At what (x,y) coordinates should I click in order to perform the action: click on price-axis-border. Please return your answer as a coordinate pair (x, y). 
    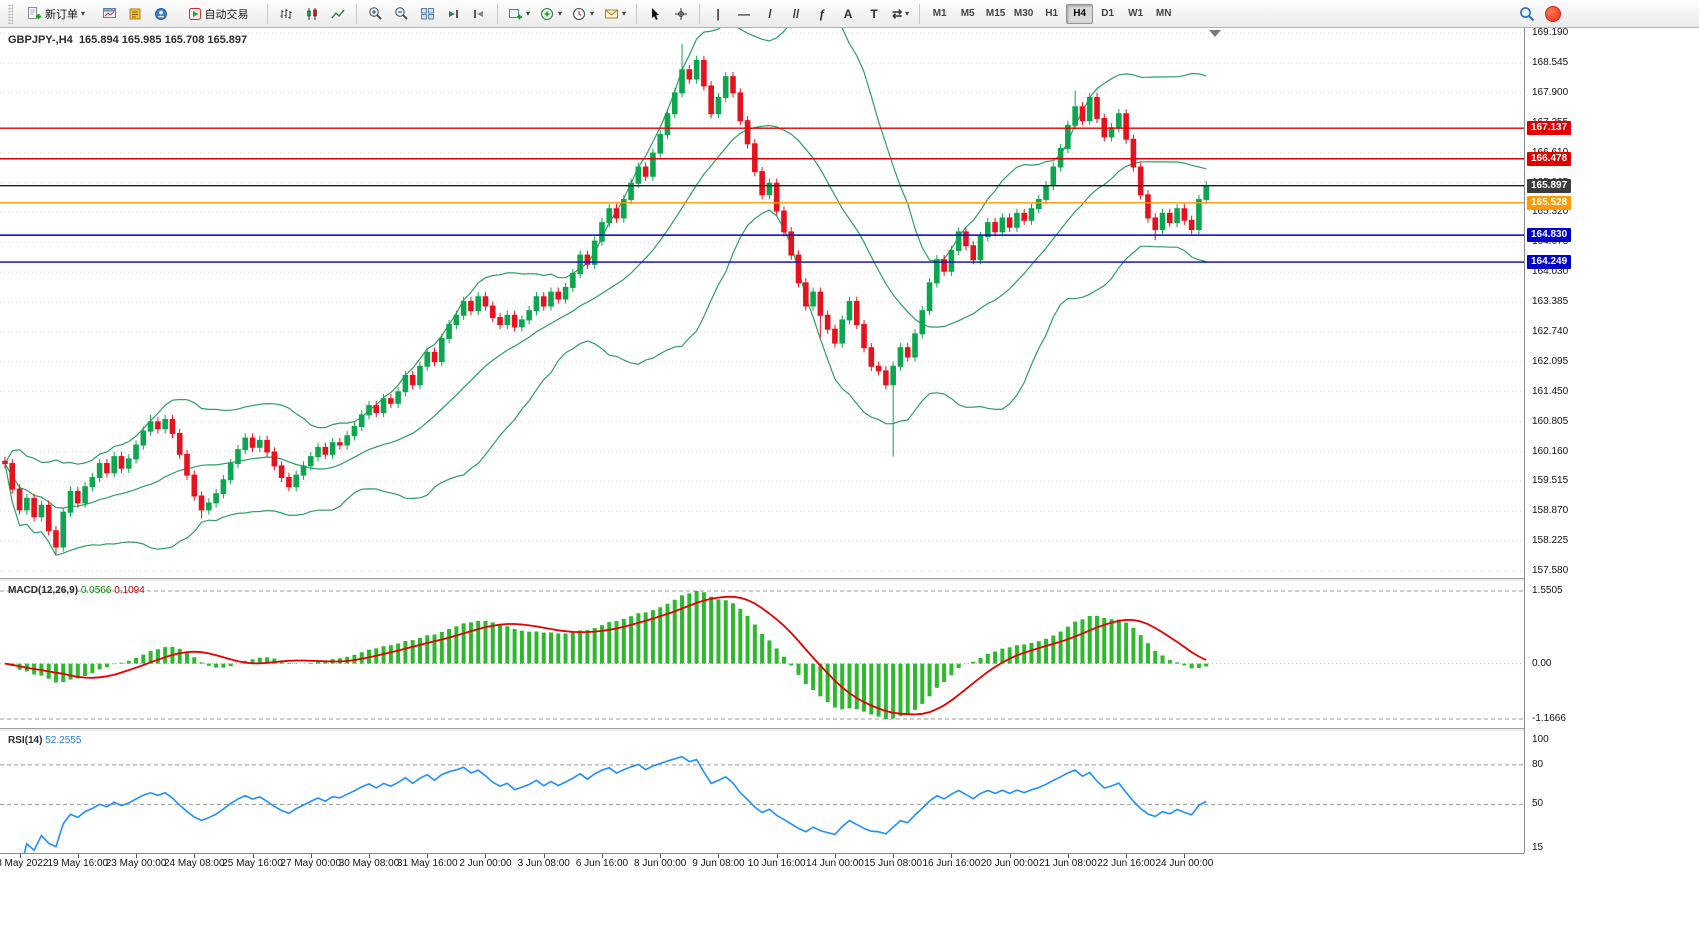
    Looking at the image, I should click on (1524, 440).